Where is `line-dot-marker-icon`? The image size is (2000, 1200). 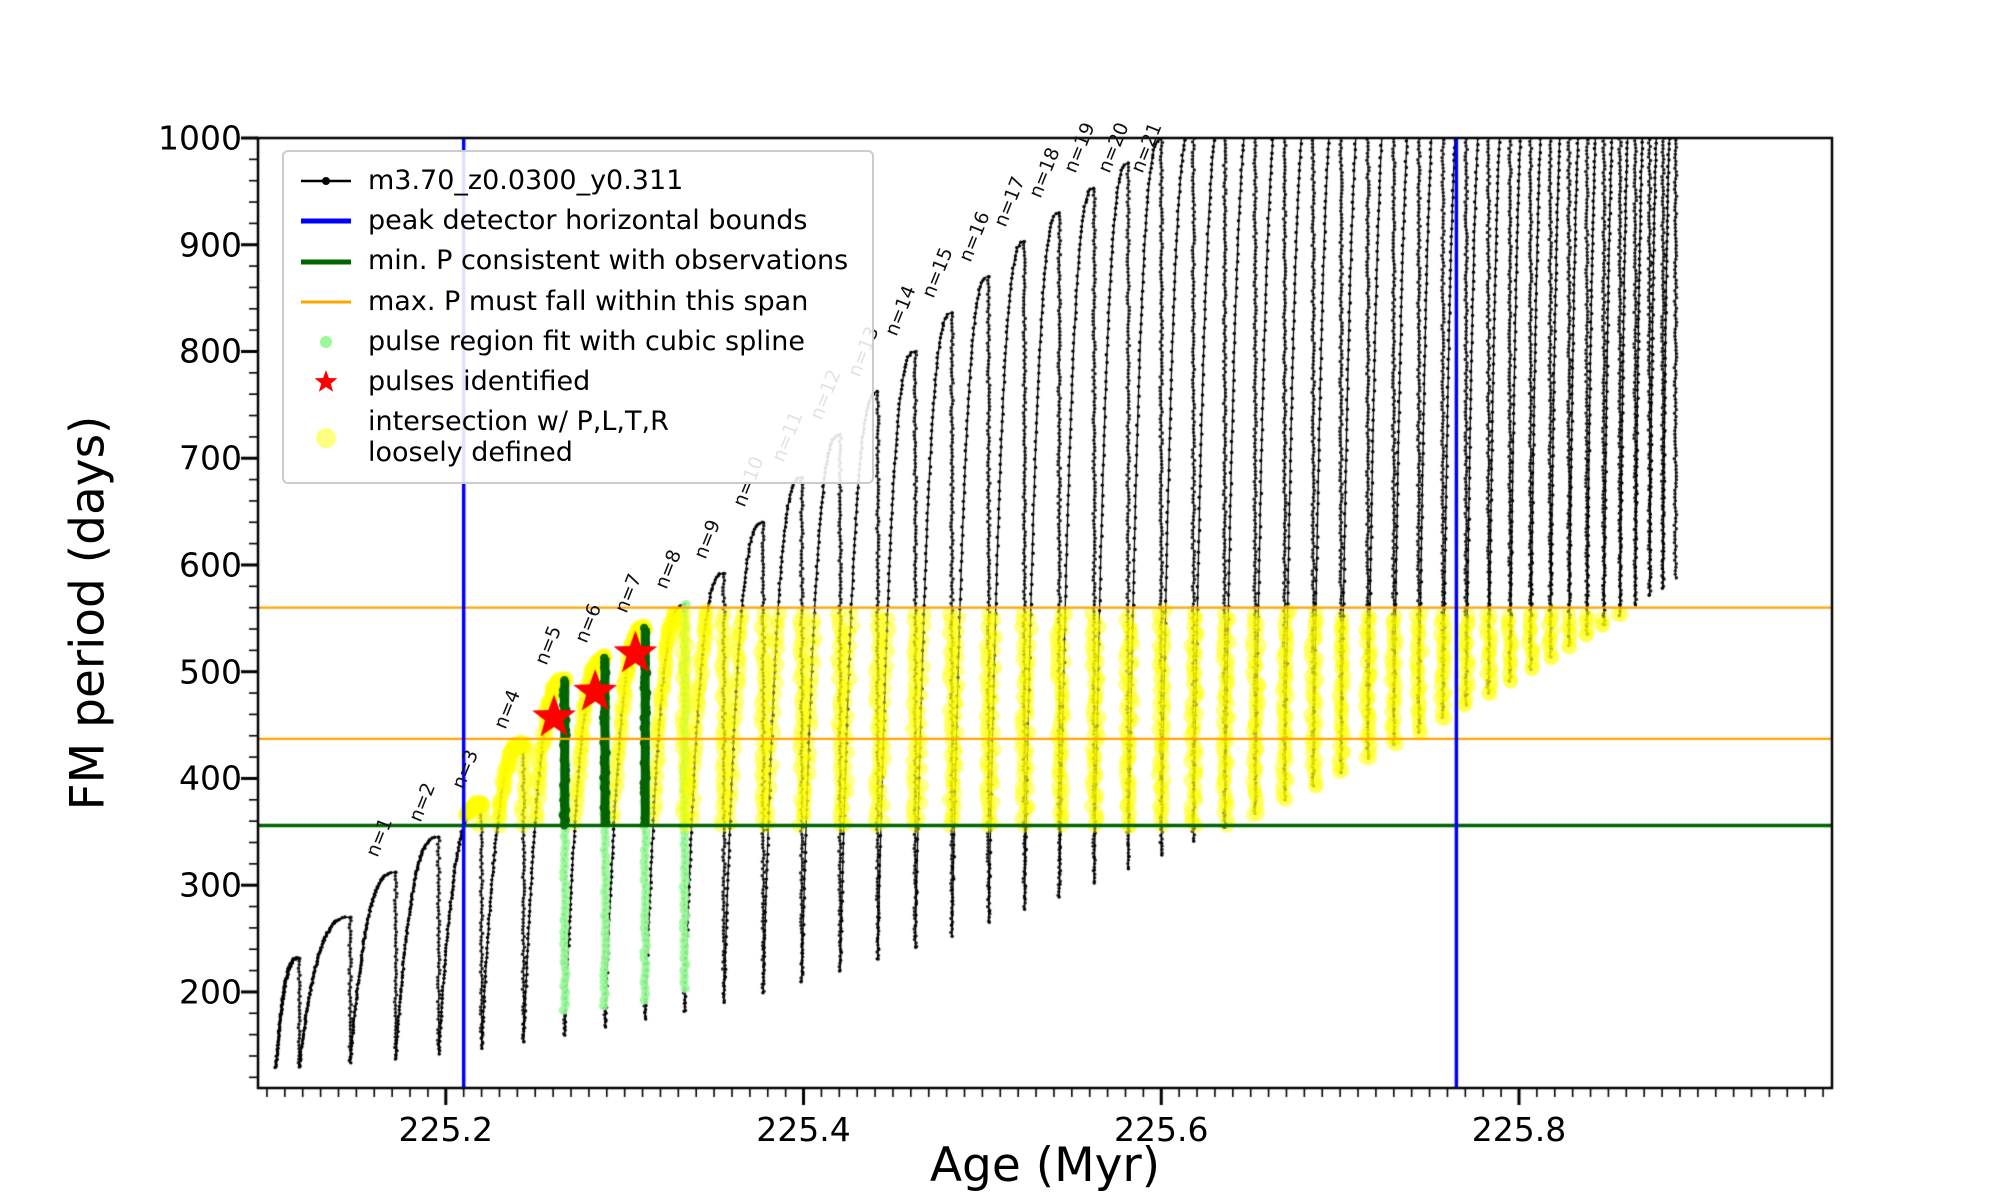 line-dot-marker-icon is located at coordinates (326, 181).